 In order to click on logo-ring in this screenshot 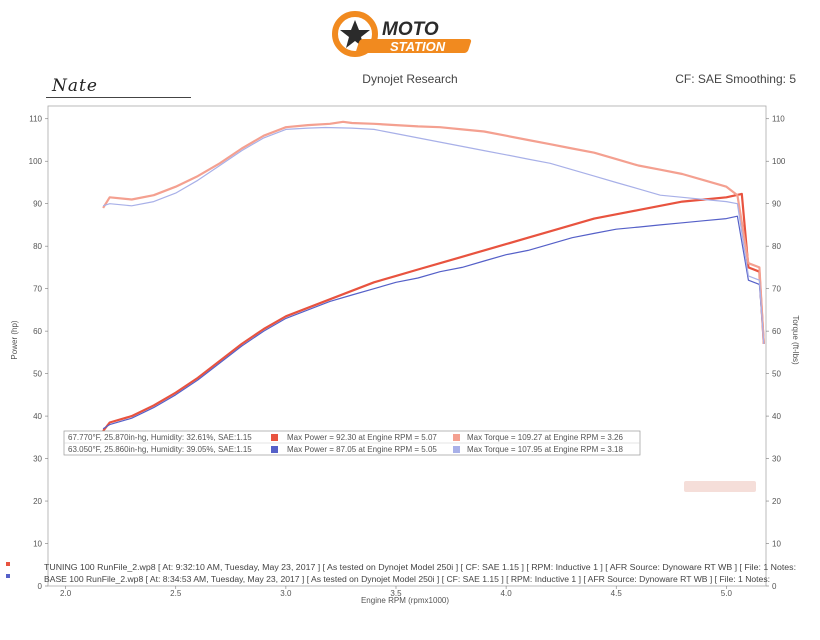, I will do `click(355, 34)`.